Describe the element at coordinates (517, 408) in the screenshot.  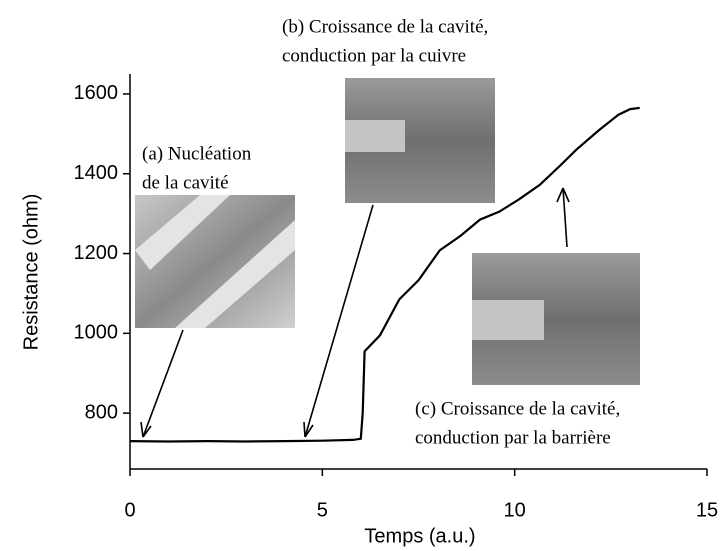
I see `annotation: (c) Croissance de la cavité,` at that location.